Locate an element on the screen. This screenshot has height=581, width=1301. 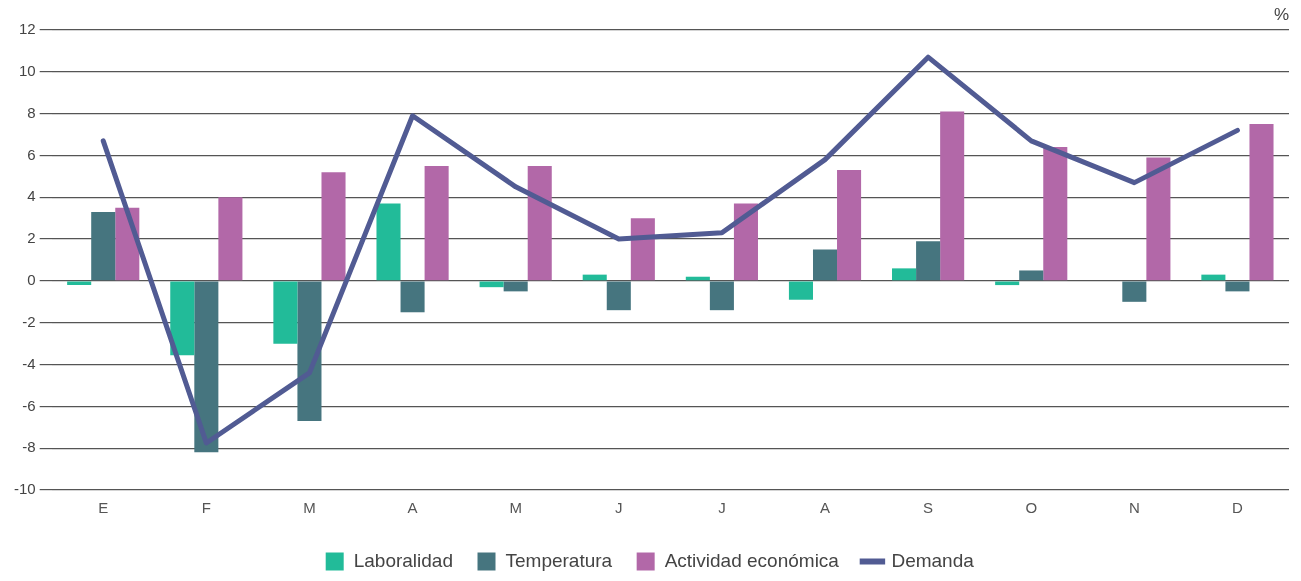
x-tick-label: O is located at coordinates (1031, 508).